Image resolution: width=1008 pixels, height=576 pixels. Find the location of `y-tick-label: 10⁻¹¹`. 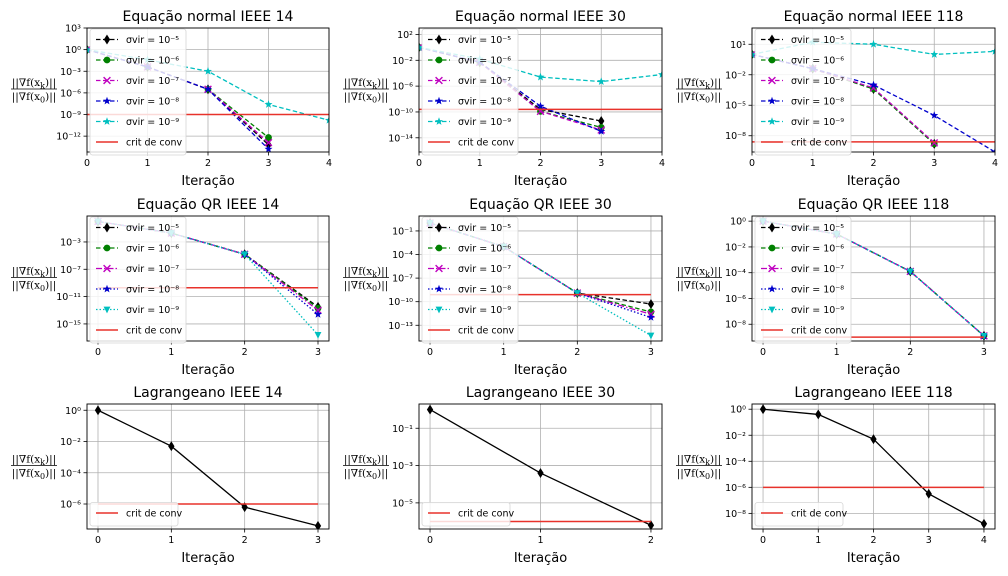

y-tick-label: 10⁻¹¹ is located at coordinates (68, 297).